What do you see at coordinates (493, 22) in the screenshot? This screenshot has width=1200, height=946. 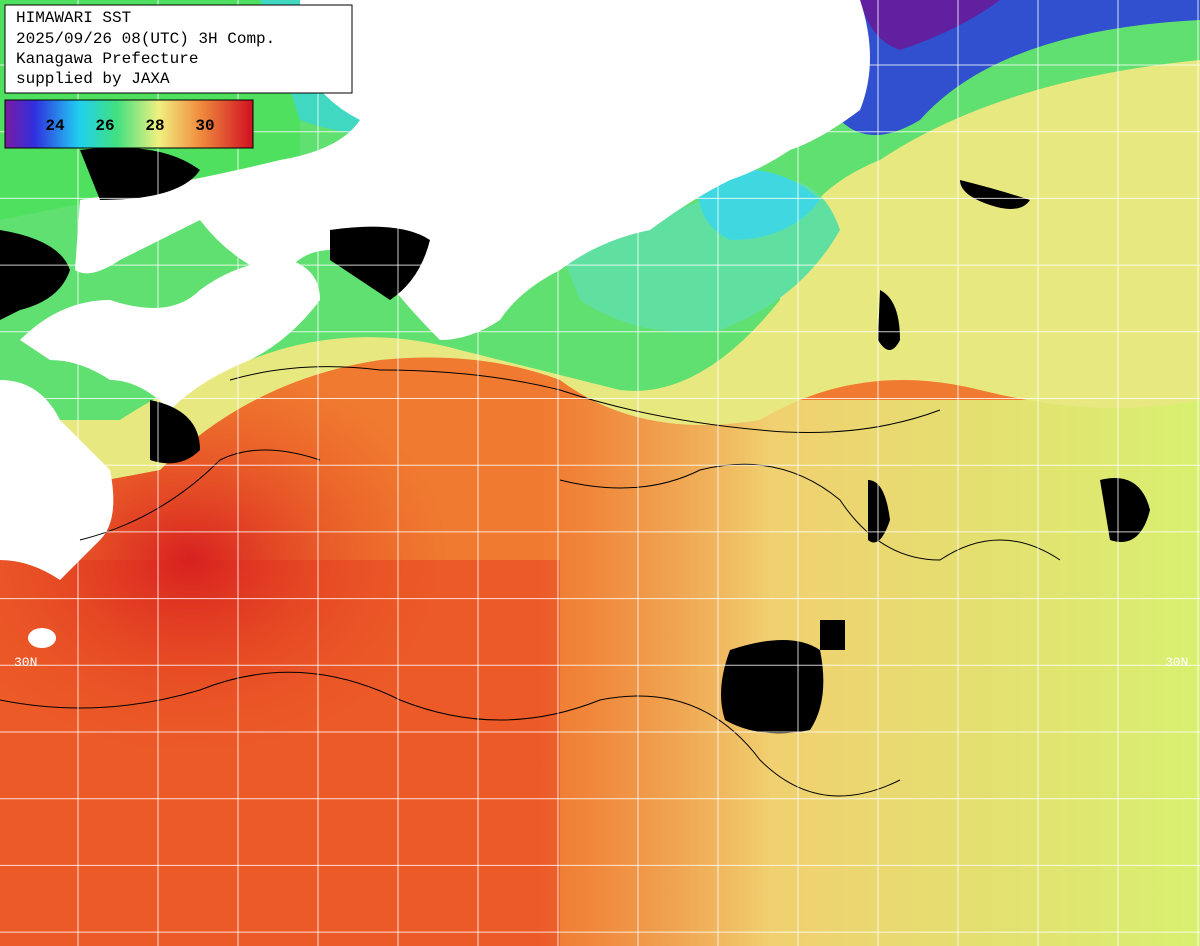 I see `lon-label: 135E` at bounding box center [493, 22].